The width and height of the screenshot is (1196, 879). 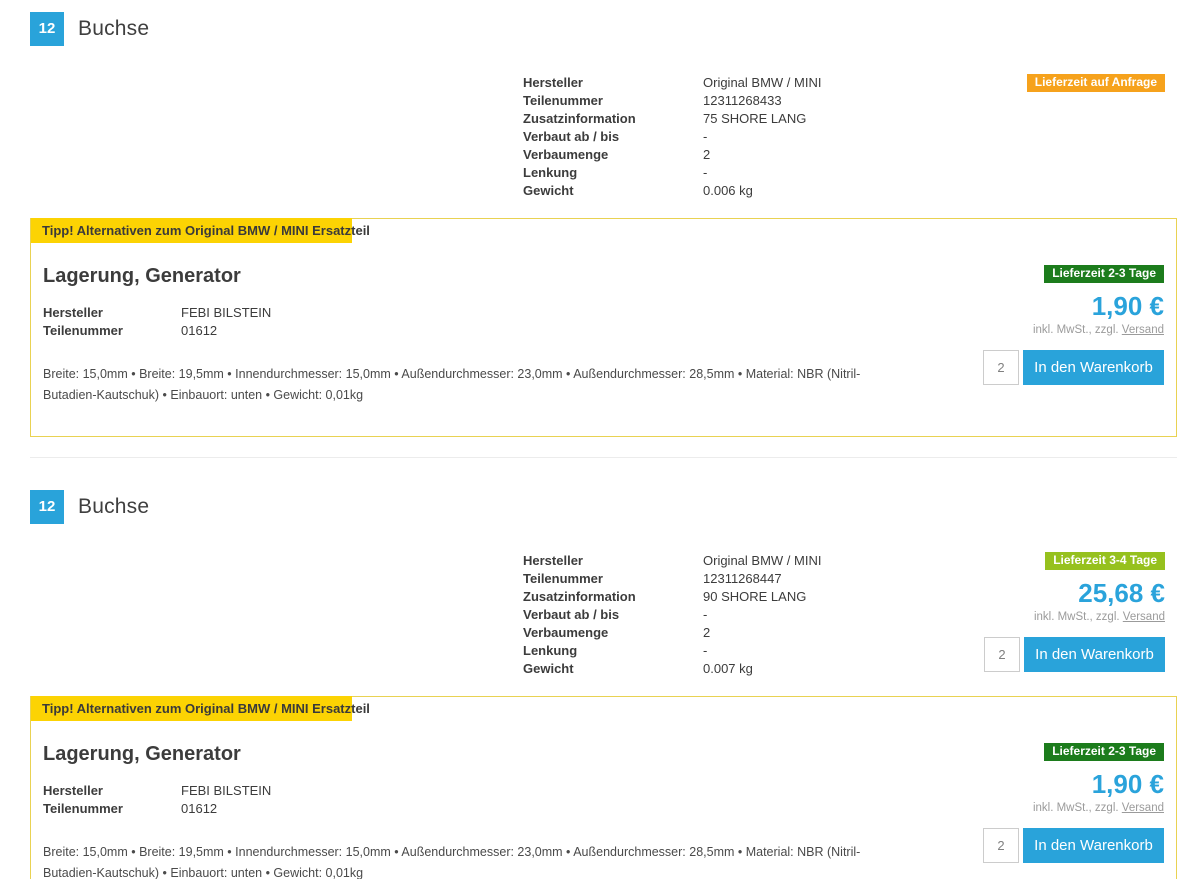 What do you see at coordinates (1121, 593) in the screenshot?
I see `price: 25,68 €` at bounding box center [1121, 593].